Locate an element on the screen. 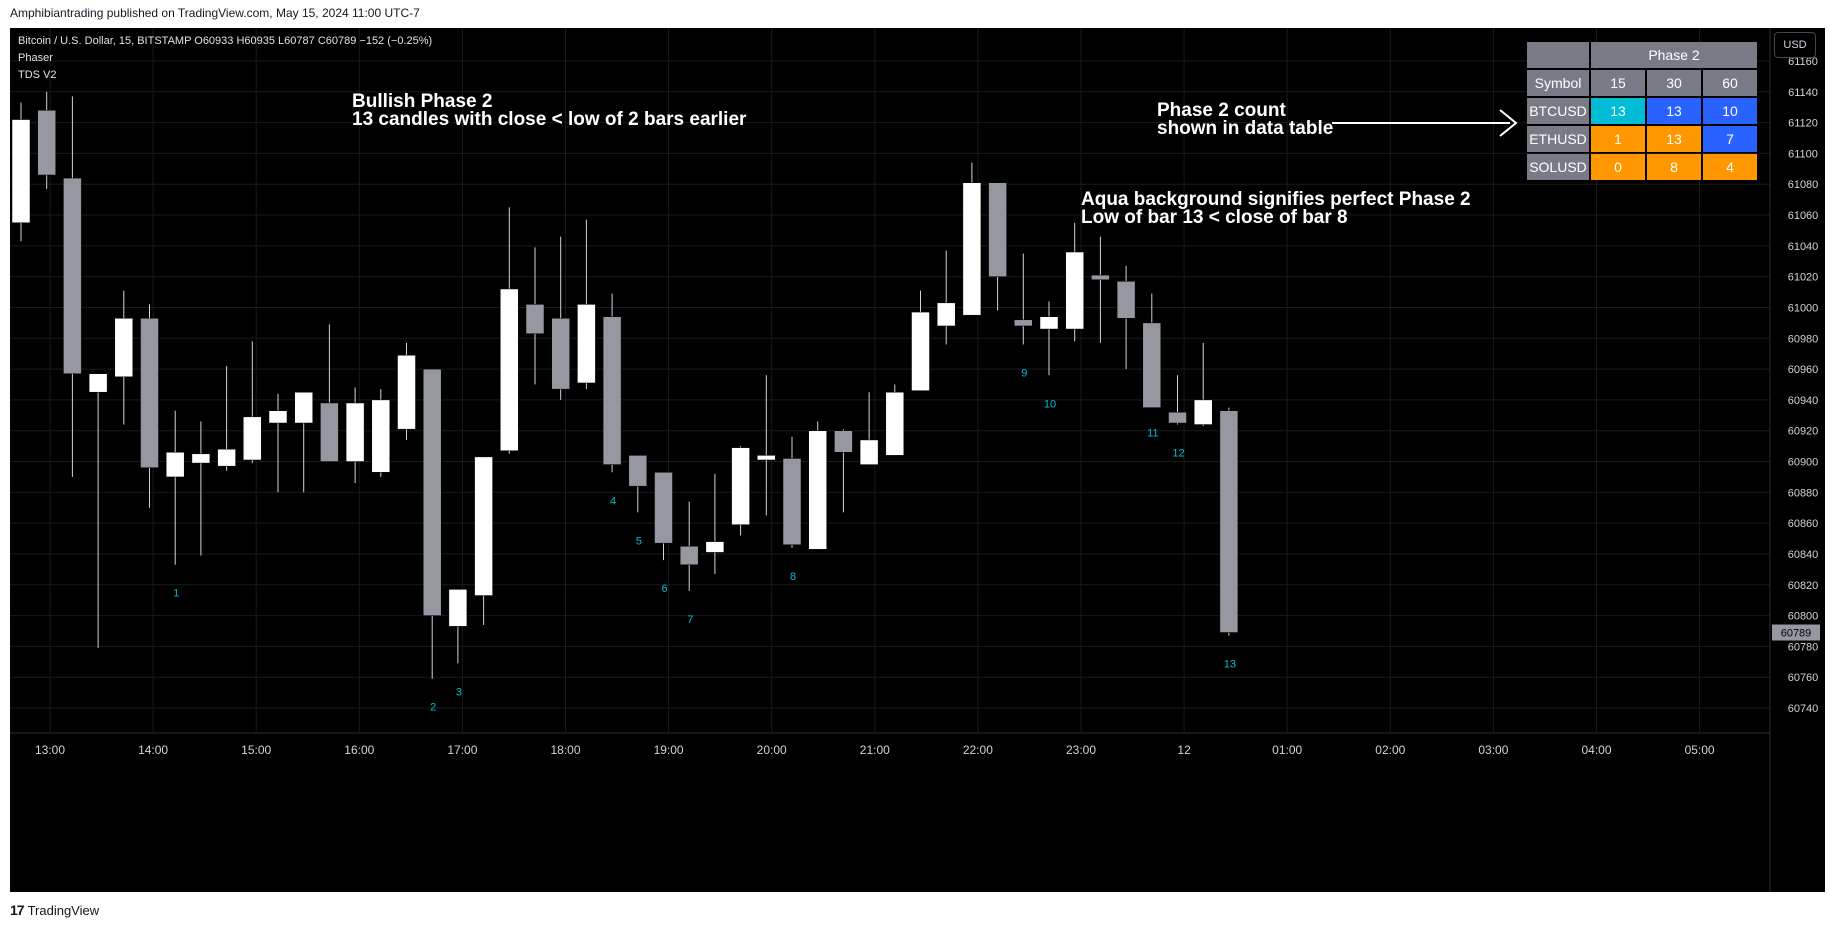  y-tick-label: 61120 is located at coordinates (1803, 124).